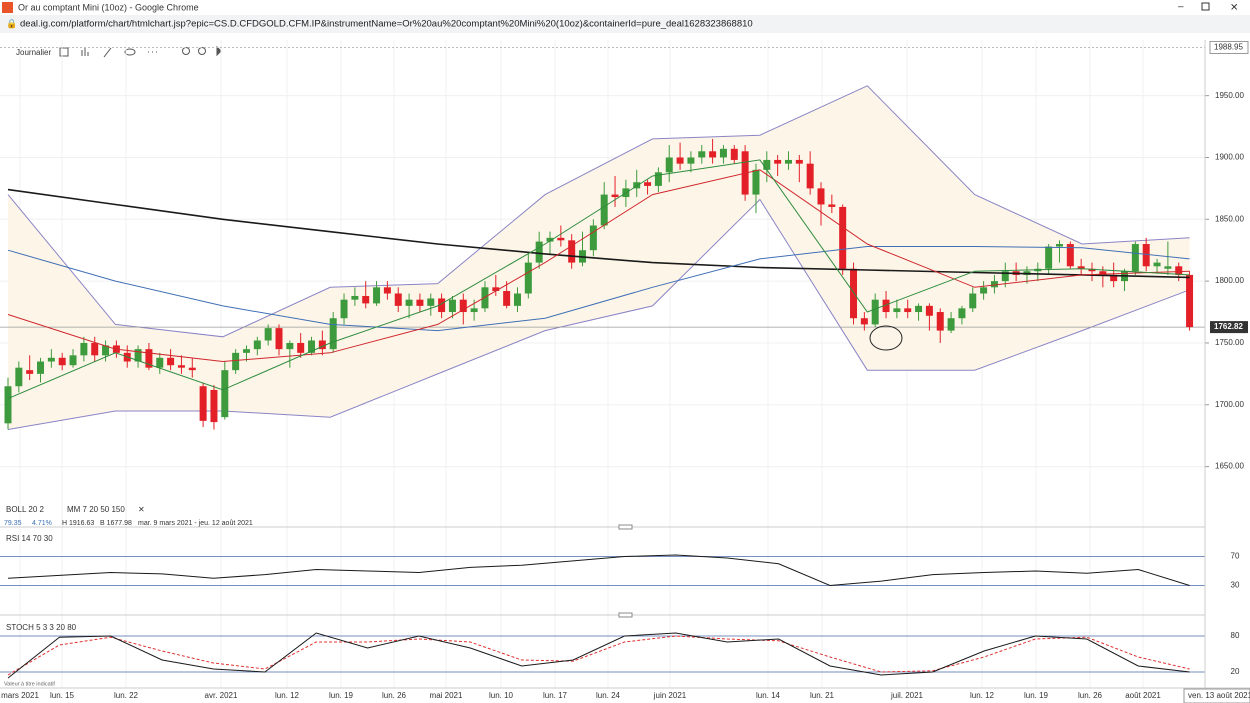 Image resolution: width=1250 pixels, height=703 pixels. I want to click on x-tick-label: juin 2021, so click(670, 695).